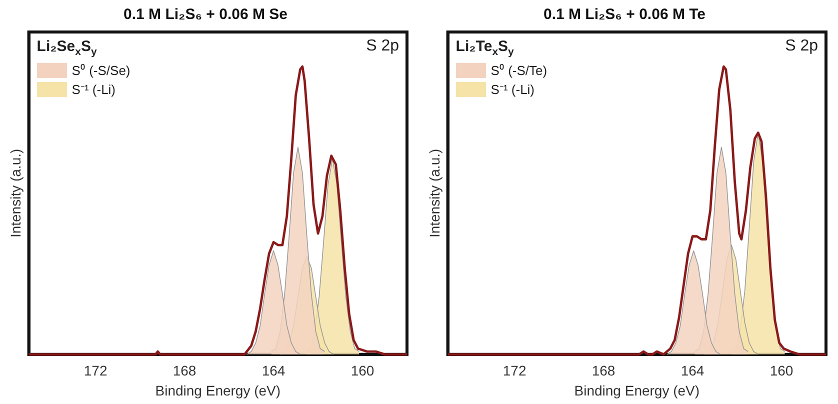 Image resolution: width=838 pixels, height=404 pixels. Describe the element at coordinates (624, 15) in the screenshot. I see `chart-title: 0.1 M Li₂S₆ + 0.06 M Te` at that location.